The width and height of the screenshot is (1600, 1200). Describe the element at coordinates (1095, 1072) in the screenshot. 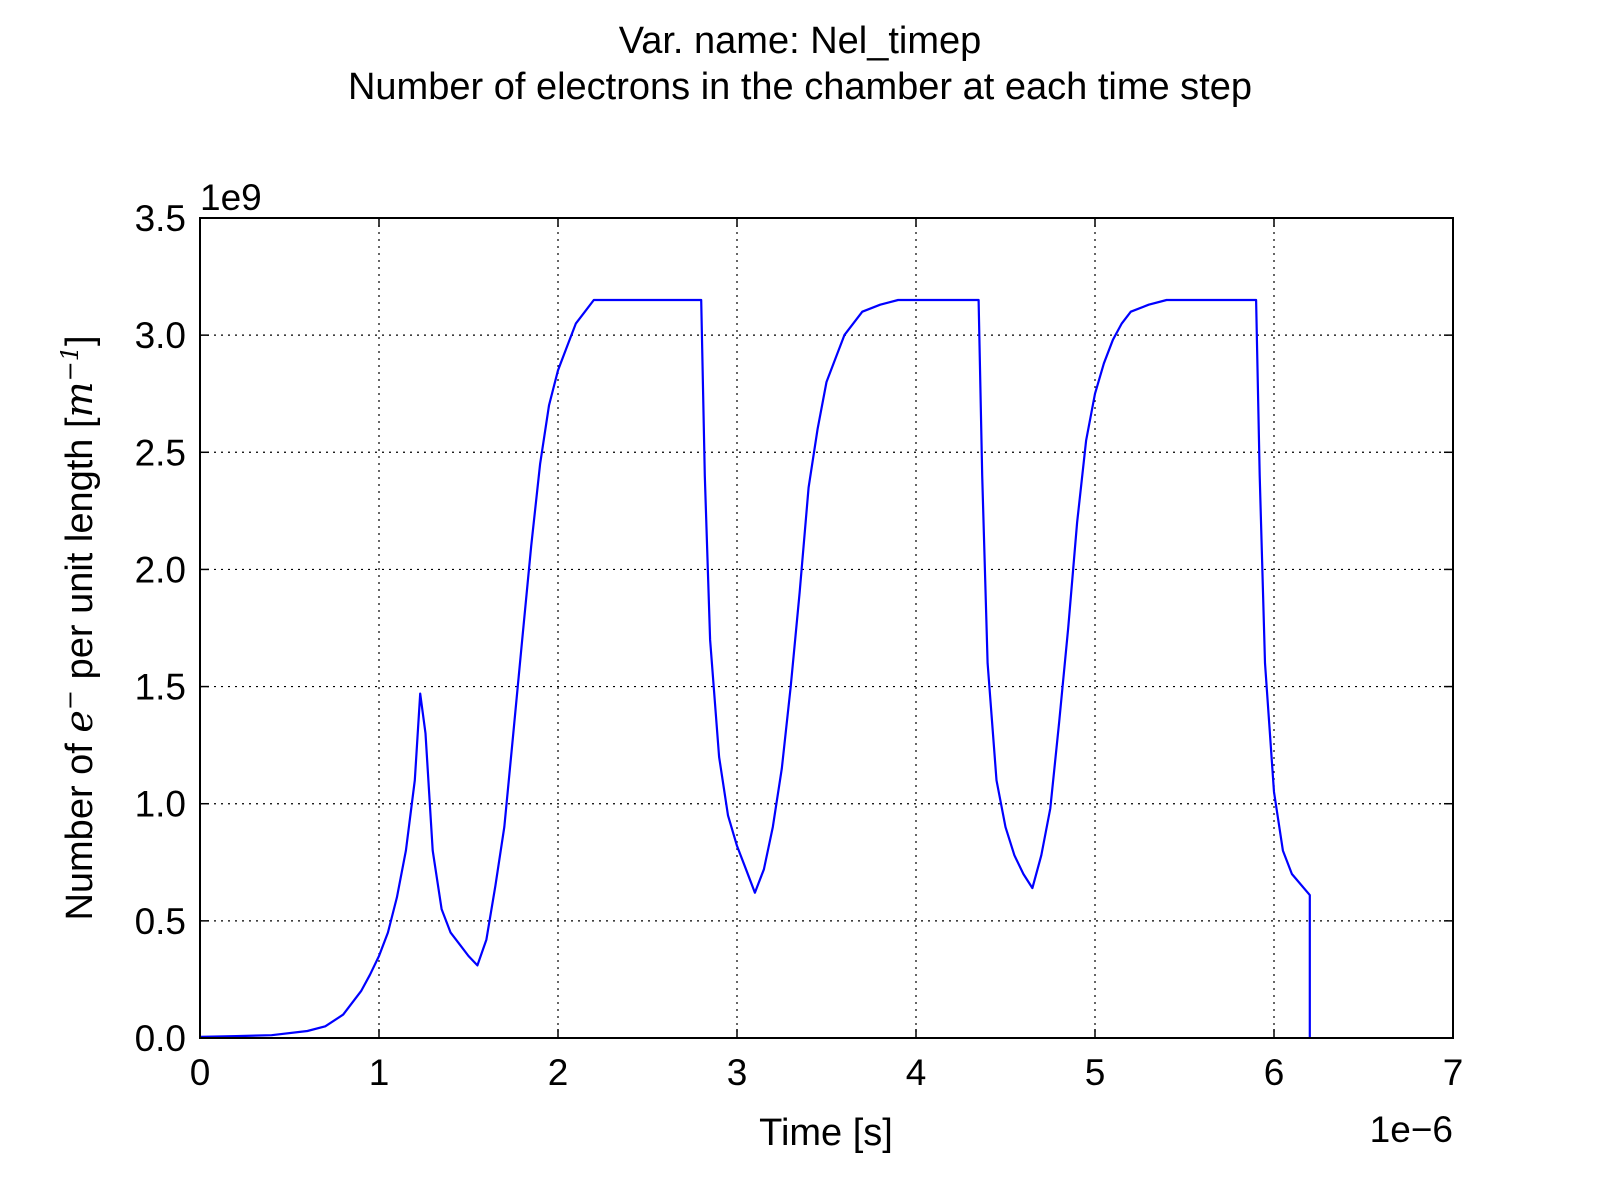

I see `x-tick-label: 5` at that location.